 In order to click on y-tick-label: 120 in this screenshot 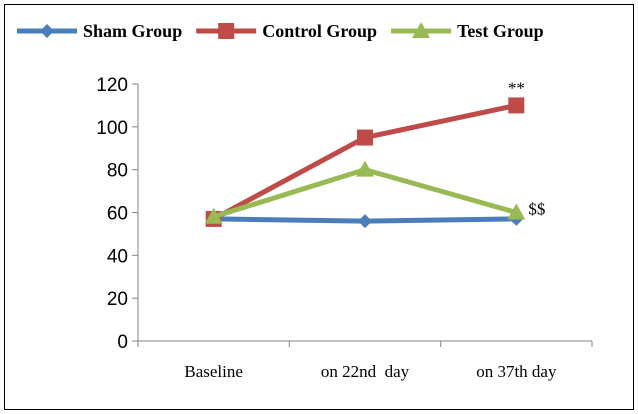, I will do `click(112, 85)`.